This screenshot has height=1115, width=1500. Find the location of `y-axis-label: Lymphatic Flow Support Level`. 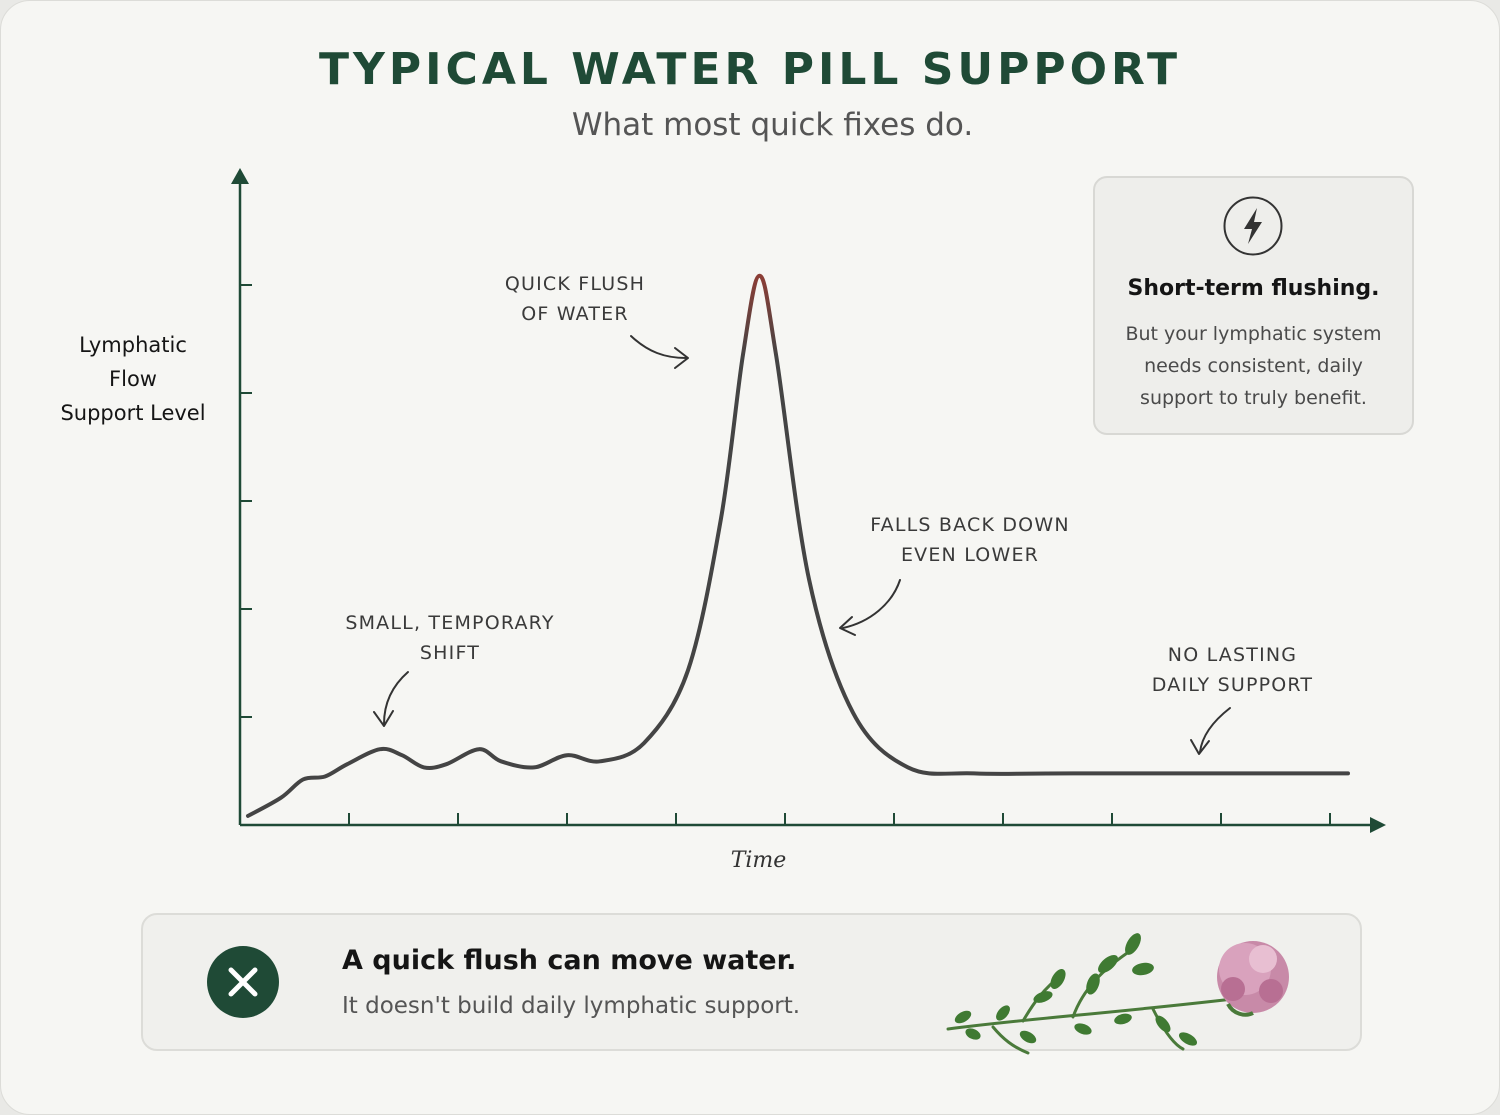

y-axis-label: Lymphatic Flow Support Level is located at coordinates (133, 379).